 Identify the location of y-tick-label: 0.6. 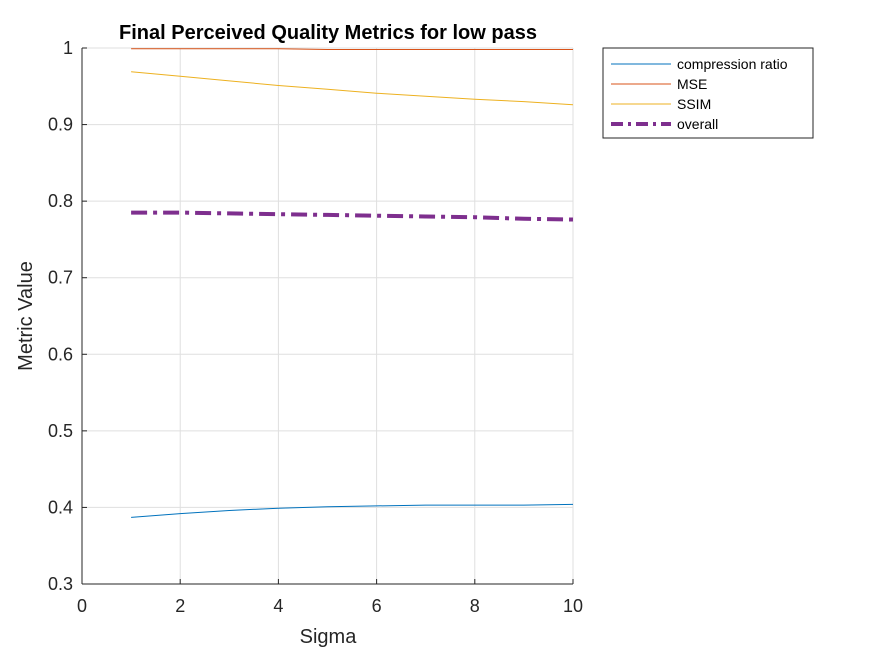
(60, 354).